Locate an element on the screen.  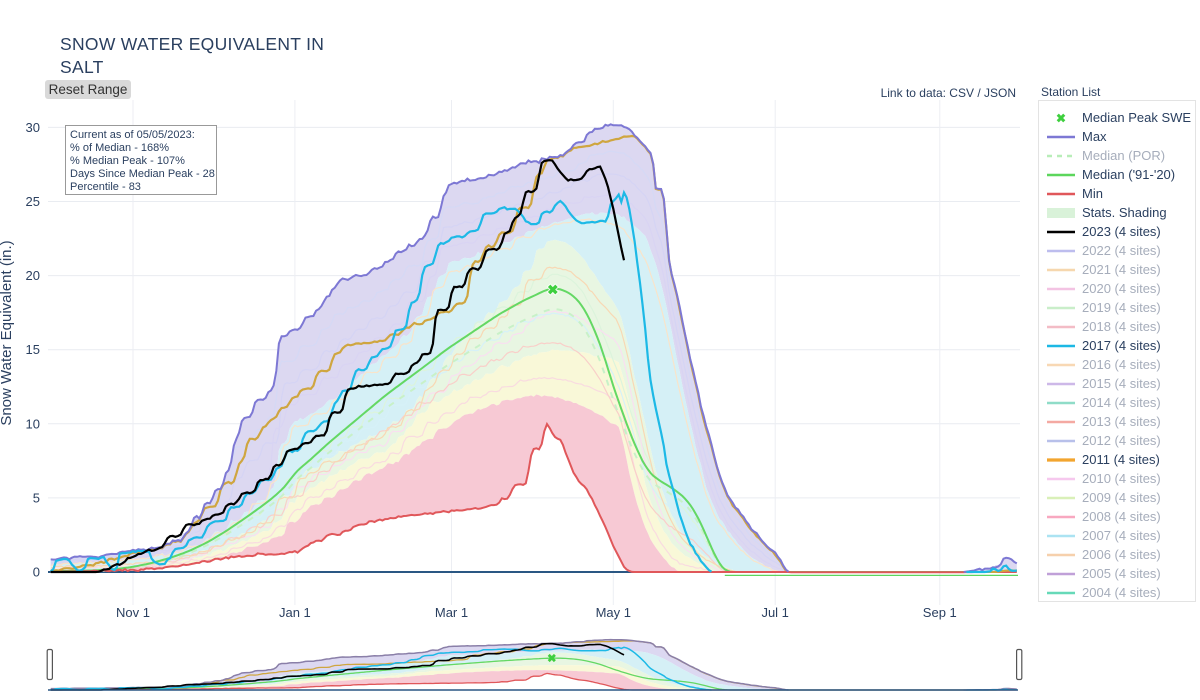
svg-text: Nov 1 is located at coordinates (133, 612).